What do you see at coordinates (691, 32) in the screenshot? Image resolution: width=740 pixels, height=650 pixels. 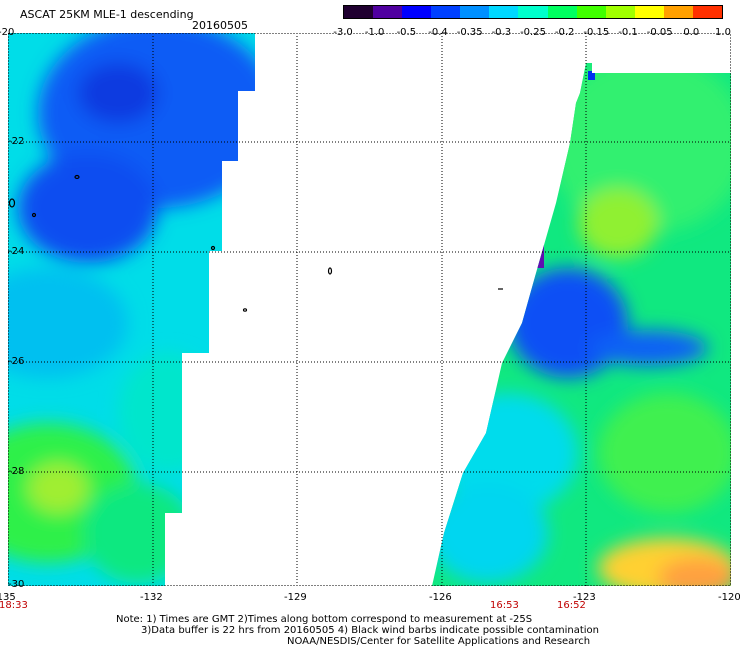 I see `color-scale-label: 0.0` at bounding box center [691, 32].